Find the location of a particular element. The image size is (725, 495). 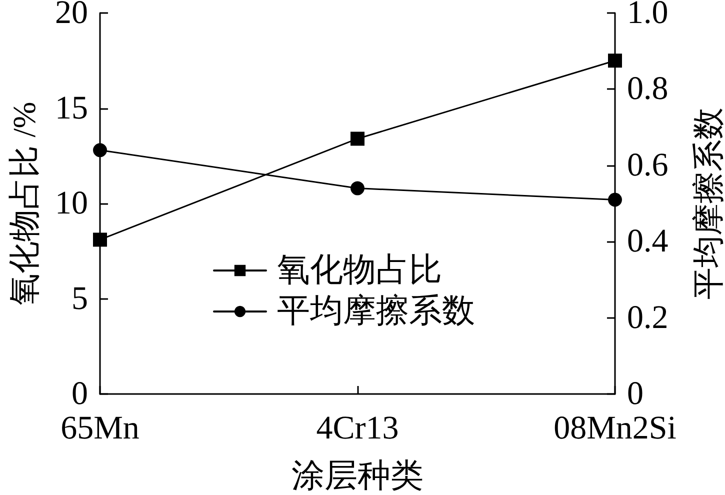

y2-tick-label: 1.0 is located at coordinates (647, 15).